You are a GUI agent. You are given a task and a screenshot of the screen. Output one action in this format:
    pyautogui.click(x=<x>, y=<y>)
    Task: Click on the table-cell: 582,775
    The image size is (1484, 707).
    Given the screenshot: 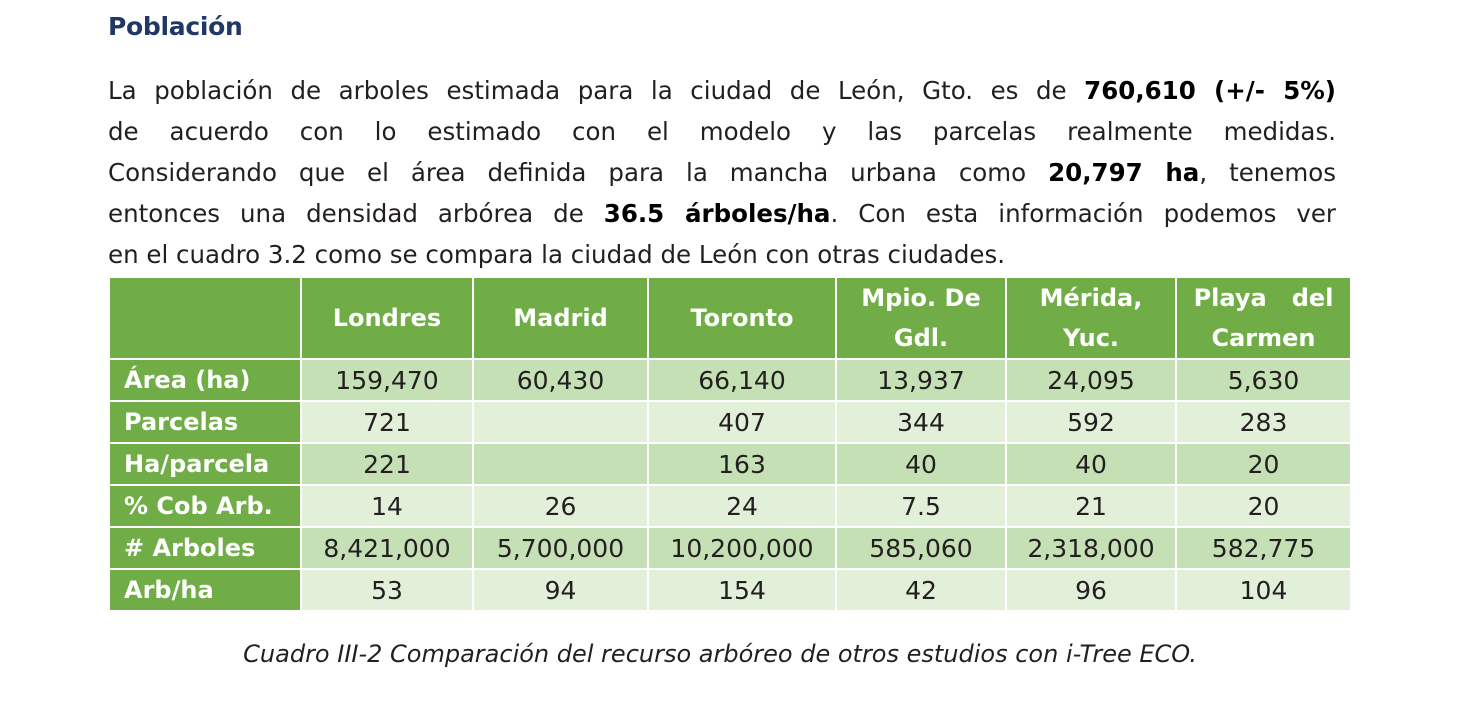 What is the action you would take?
    pyautogui.click(x=1263, y=548)
    